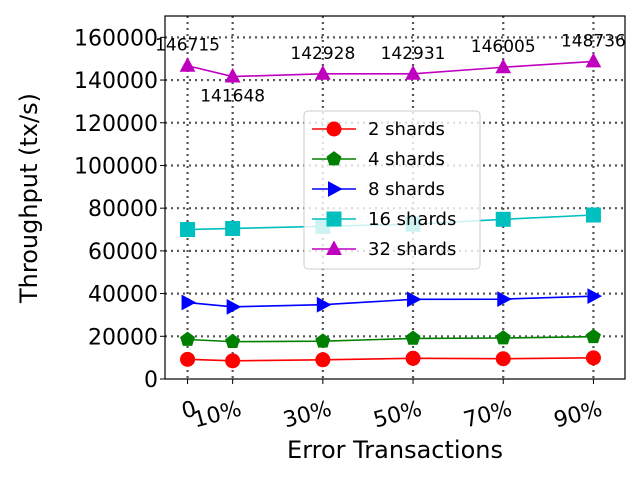 This screenshot has height=480, width=640. Describe the element at coordinates (488, 415) in the screenshot. I see `x-tick-label: 70%` at that location.